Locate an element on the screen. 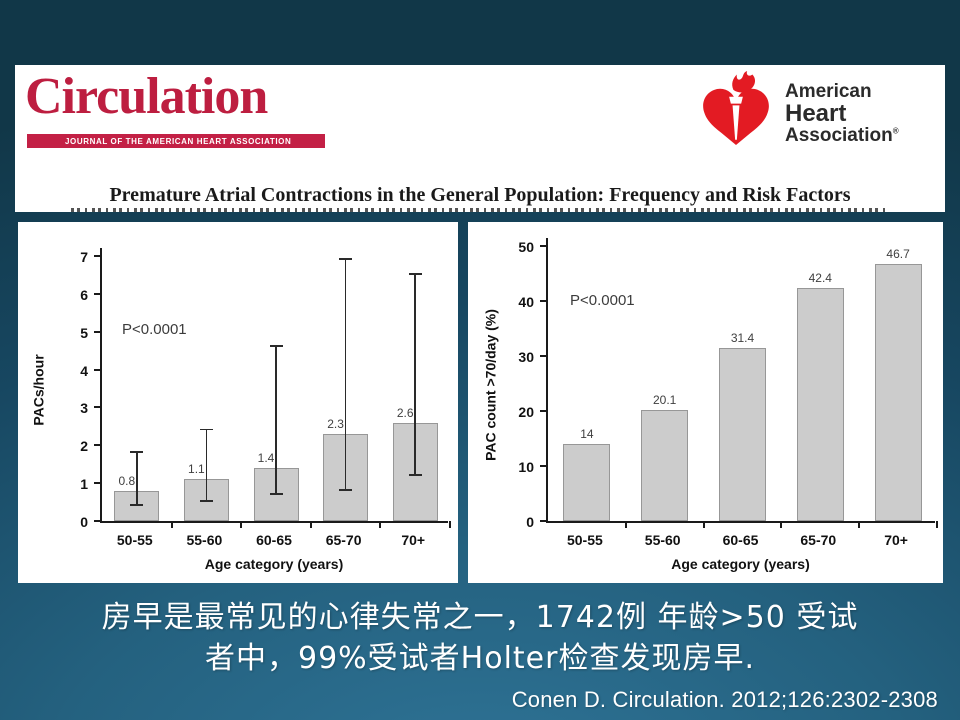  heart-torch-icon is located at coordinates (736, 108).